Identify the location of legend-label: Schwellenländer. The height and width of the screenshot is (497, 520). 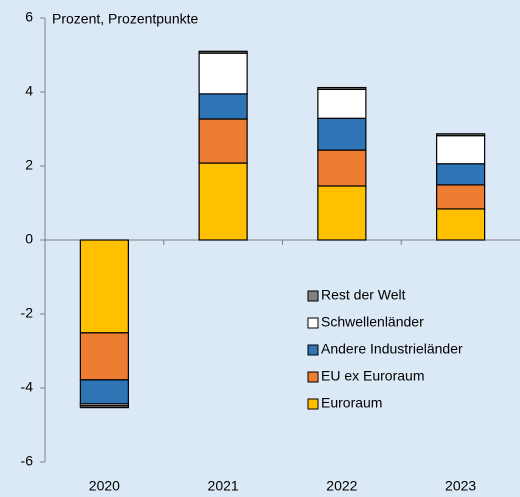
(372, 322).